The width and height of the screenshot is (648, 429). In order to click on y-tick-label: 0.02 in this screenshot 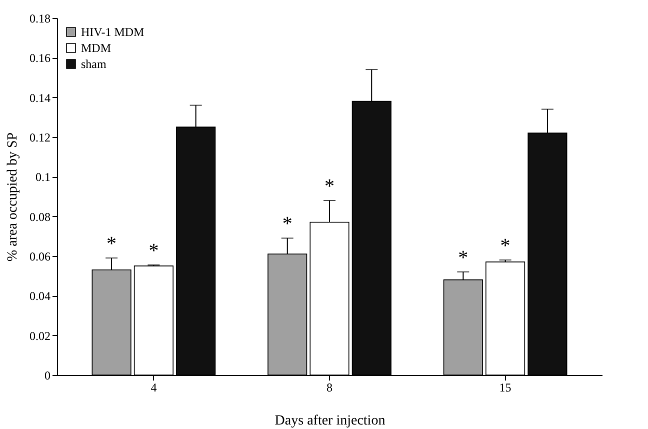, I will do `click(40, 335)`.